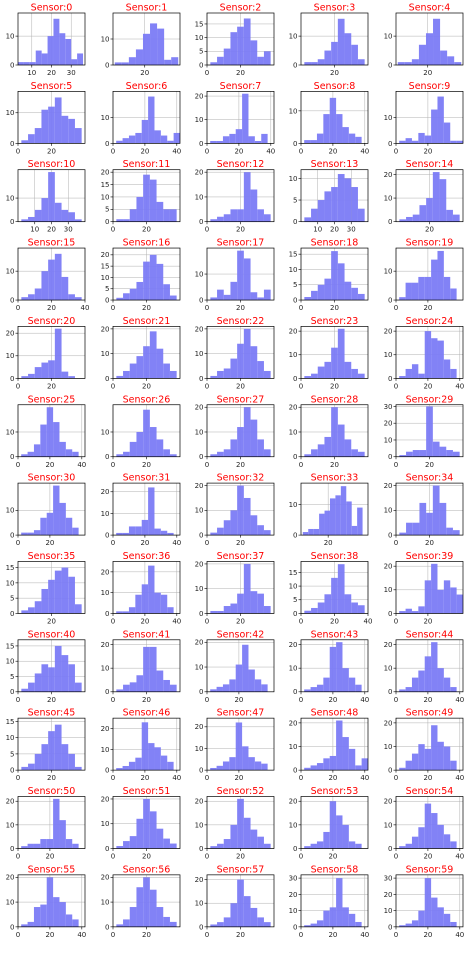 The image size is (474, 953). I want to click on panel-title: Sensor:1, so click(147, 8).